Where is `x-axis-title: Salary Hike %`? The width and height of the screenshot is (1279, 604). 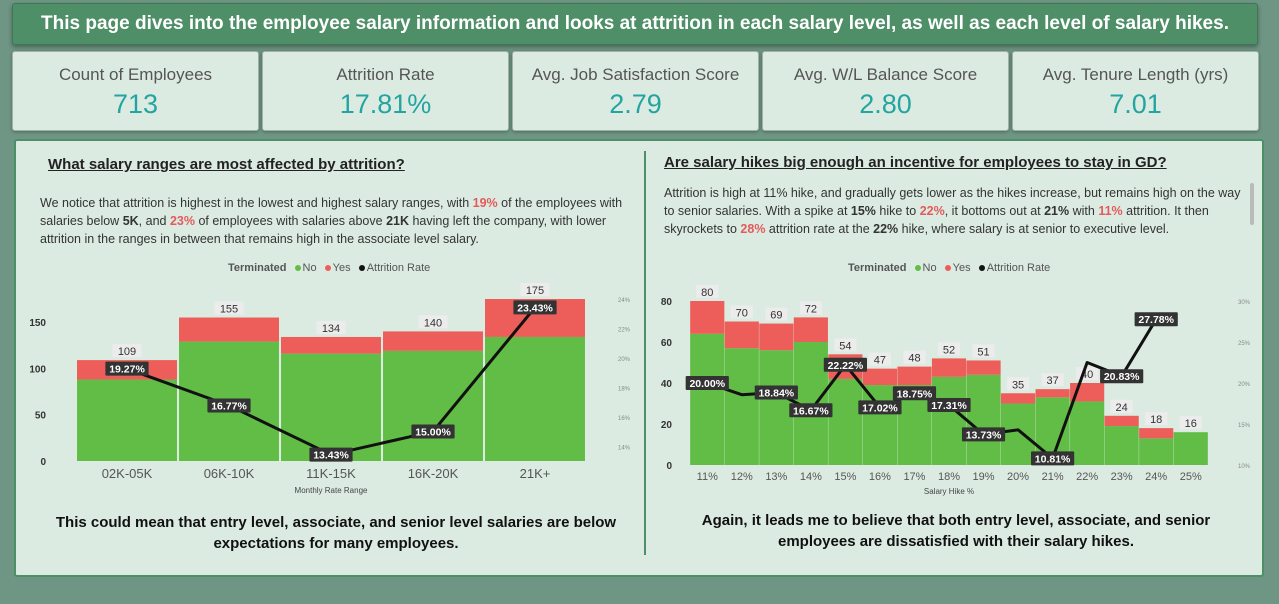
x-axis-title: Salary Hike % is located at coordinates (949, 491).